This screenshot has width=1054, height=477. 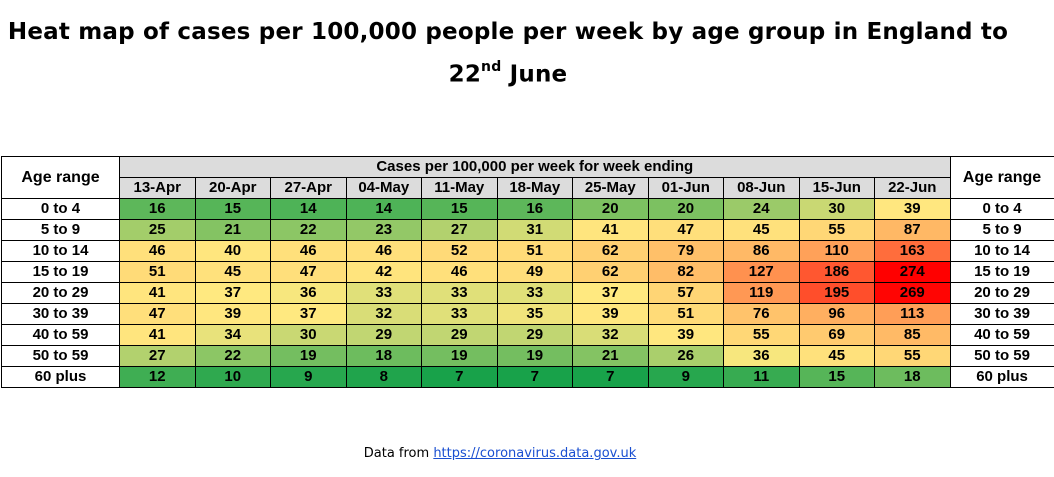 What do you see at coordinates (383, 377) in the screenshot?
I see `heat-cell: 8` at bounding box center [383, 377].